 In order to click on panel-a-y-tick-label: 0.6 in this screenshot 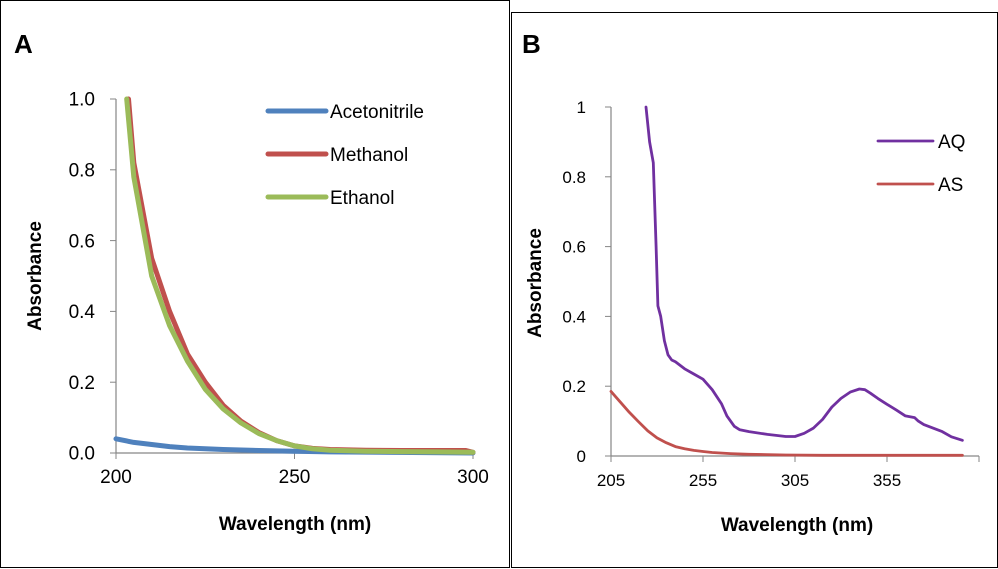, I will do `click(82, 241)`.